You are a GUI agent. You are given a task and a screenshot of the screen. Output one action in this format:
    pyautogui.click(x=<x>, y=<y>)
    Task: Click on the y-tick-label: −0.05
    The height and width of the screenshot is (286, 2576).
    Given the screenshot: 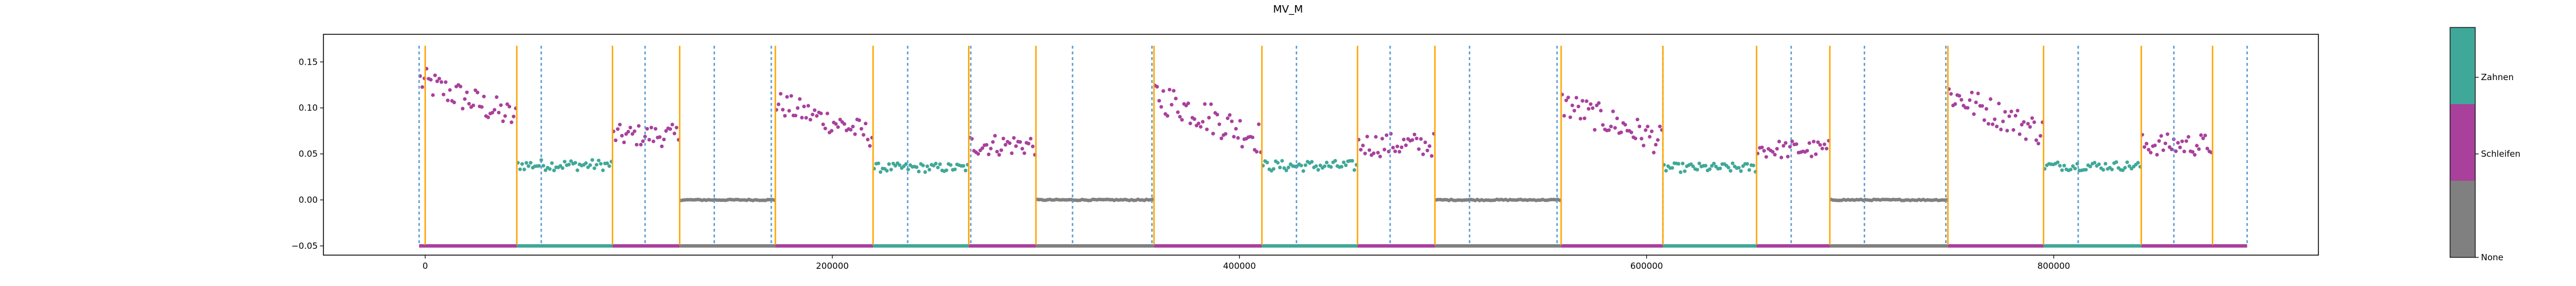 What is the action you would take?
    pyautogui.click(x=304, y=246)
    